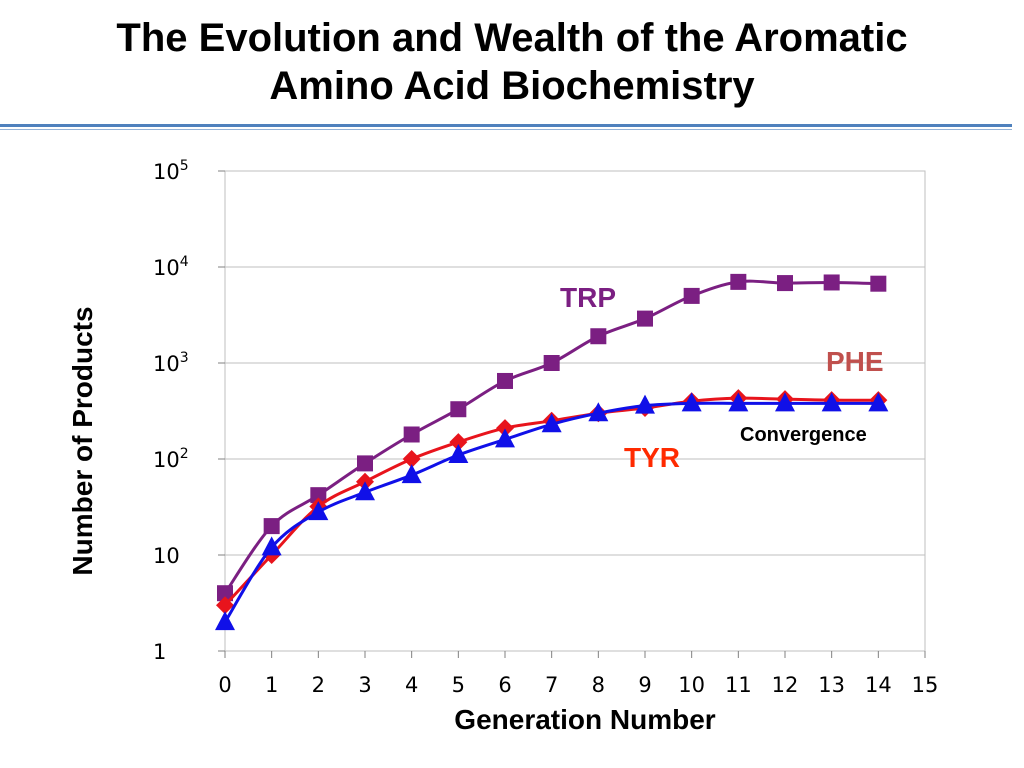 The width and height of the screenshot is (1024, 768). I want to click on y-tick-label: 10², so click(171, 459).